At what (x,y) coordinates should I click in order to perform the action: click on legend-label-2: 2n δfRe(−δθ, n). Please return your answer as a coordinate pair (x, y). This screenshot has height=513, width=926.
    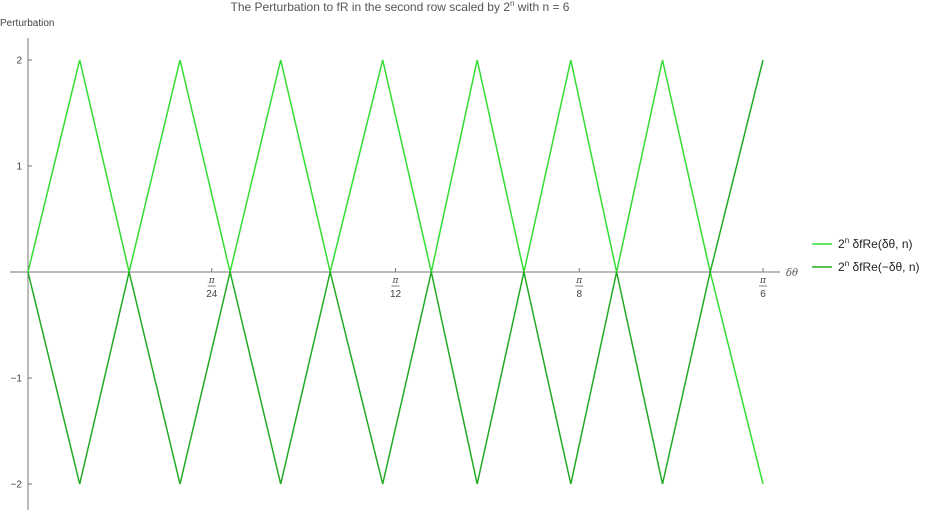
    Looking at the image, I should click on (879, 266).